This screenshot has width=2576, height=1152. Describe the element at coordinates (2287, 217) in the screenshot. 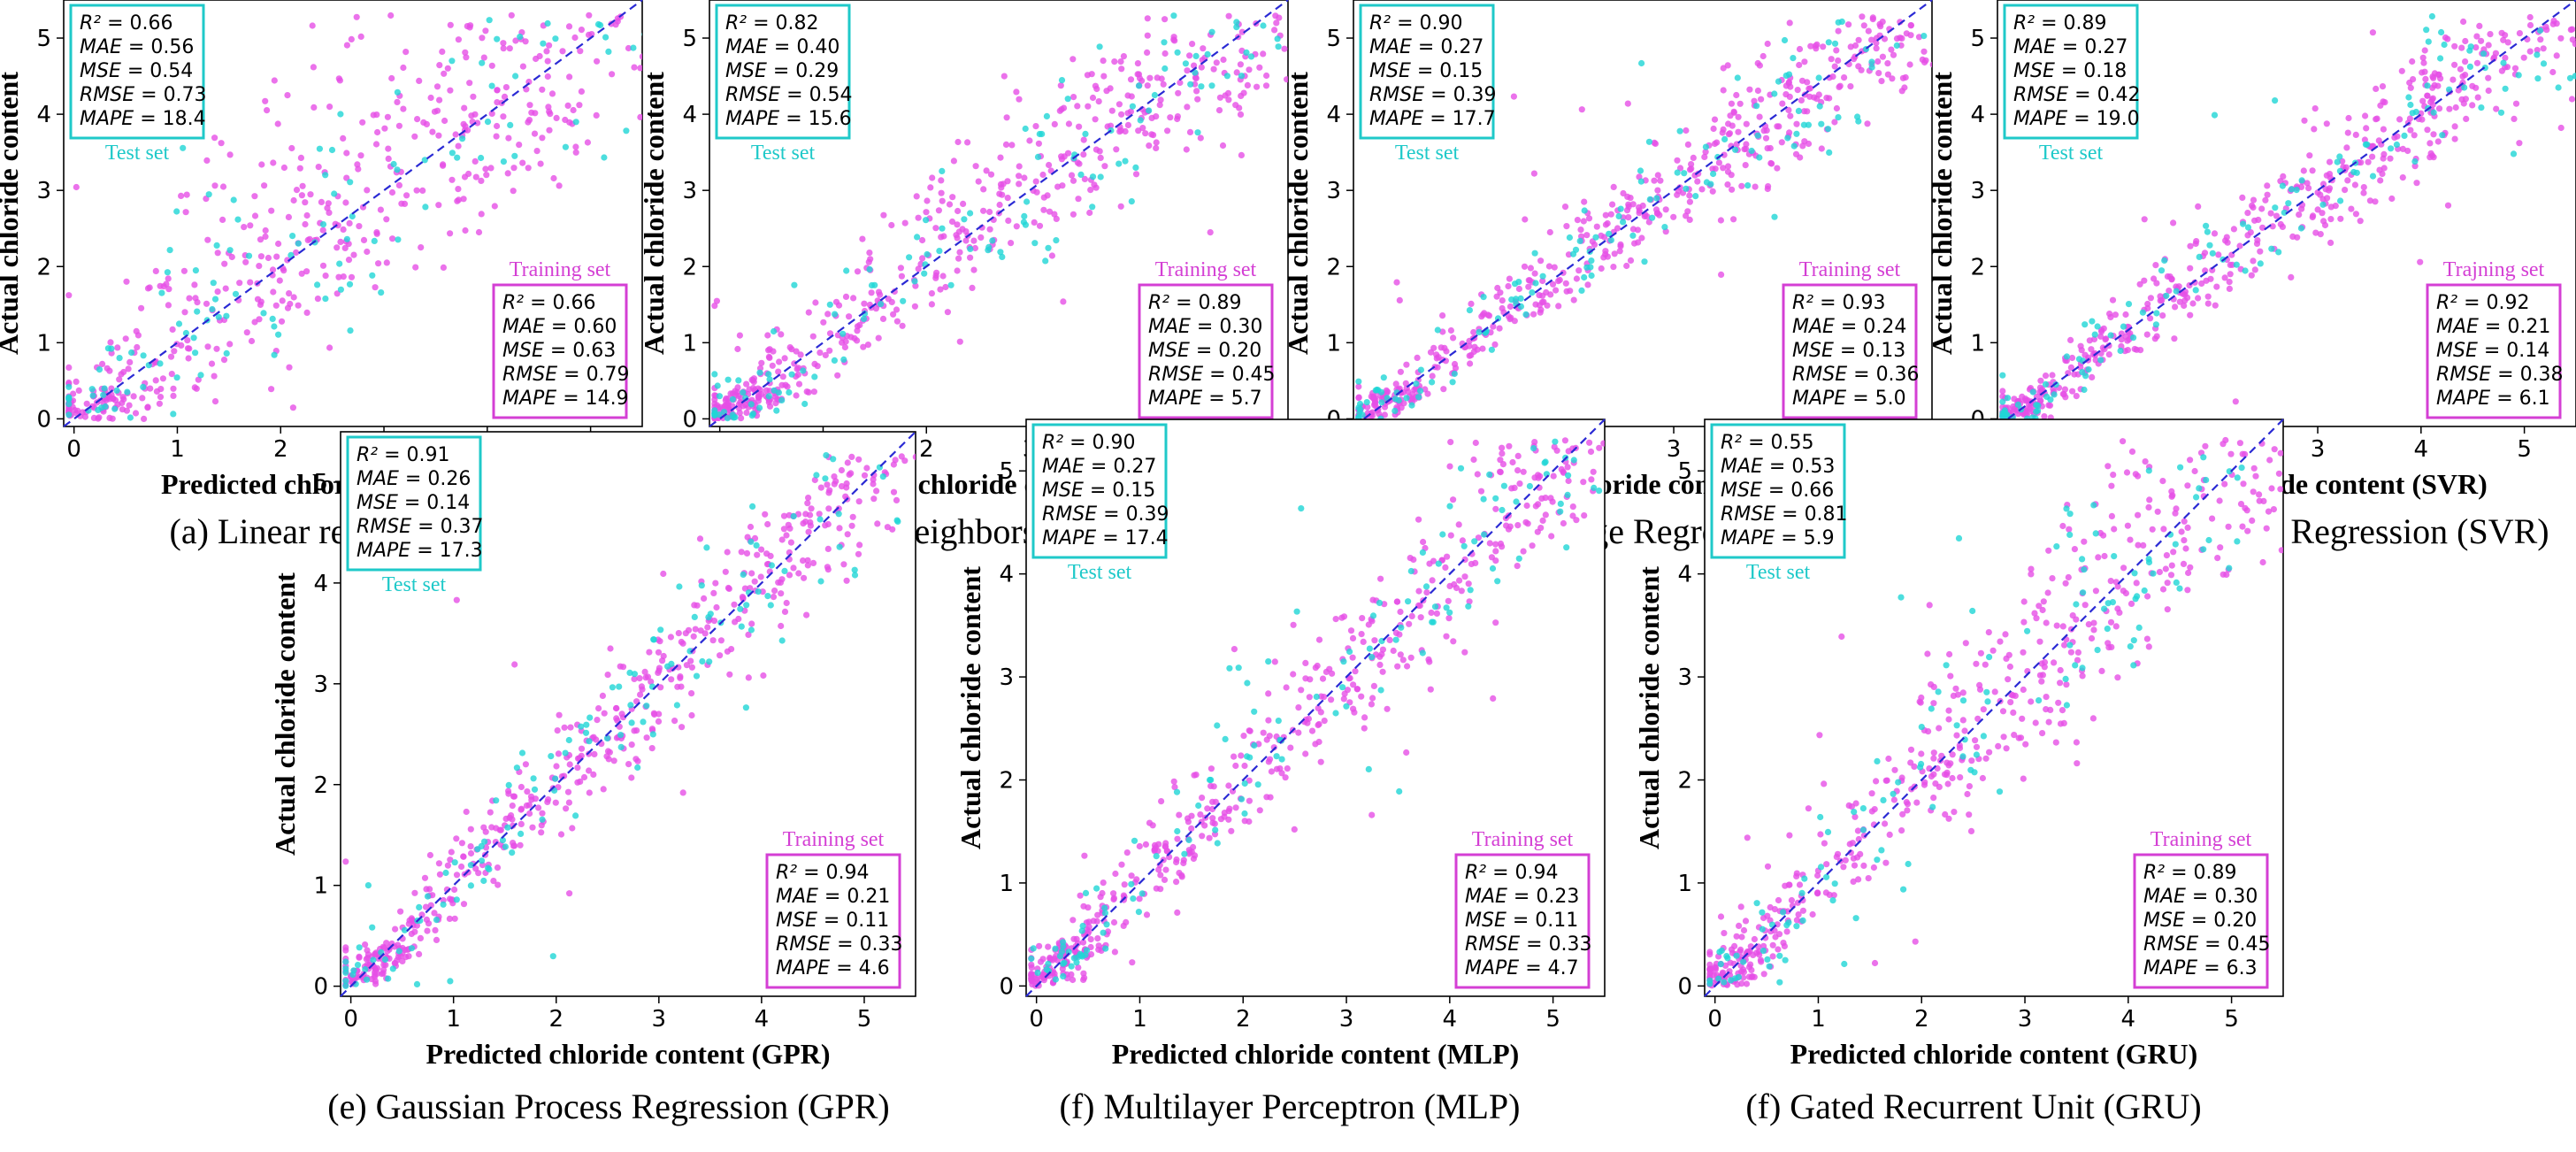

I see `scatter-points` at that location.